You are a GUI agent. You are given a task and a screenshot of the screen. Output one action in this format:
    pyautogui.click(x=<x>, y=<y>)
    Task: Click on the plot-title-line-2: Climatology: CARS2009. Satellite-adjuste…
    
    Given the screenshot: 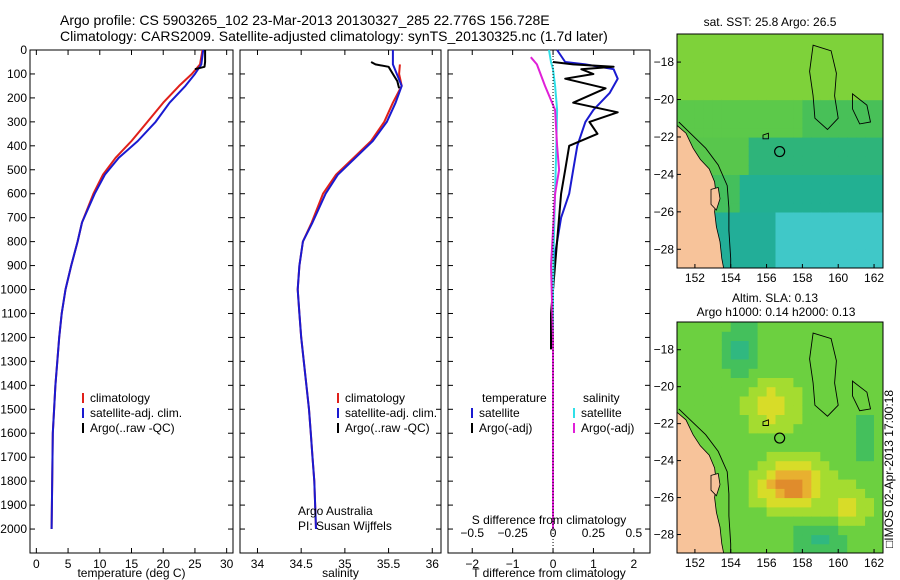 What is the action you would take?
    pyautogui.click(x=334, y=36)
    